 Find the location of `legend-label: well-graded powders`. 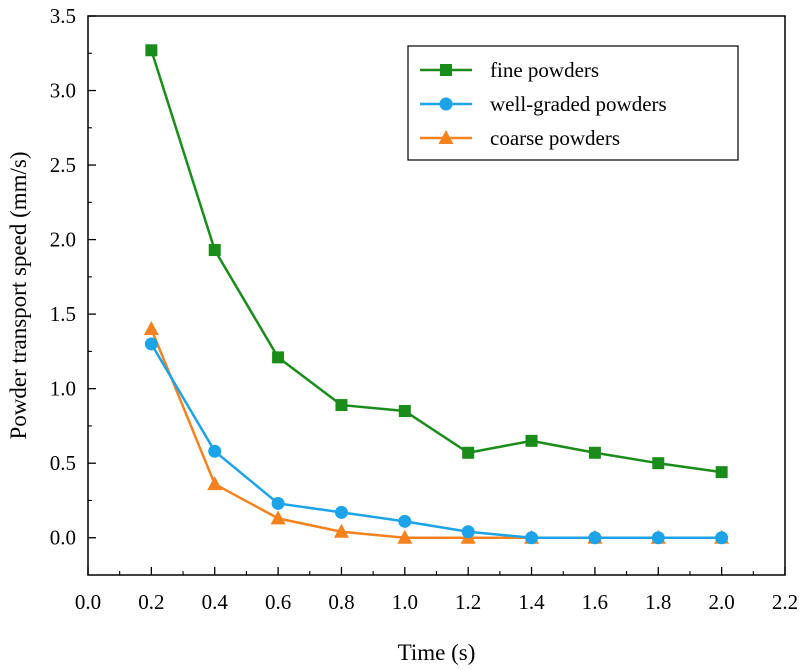

legend-label: well-graded powders is located at coordinates (578, 104).